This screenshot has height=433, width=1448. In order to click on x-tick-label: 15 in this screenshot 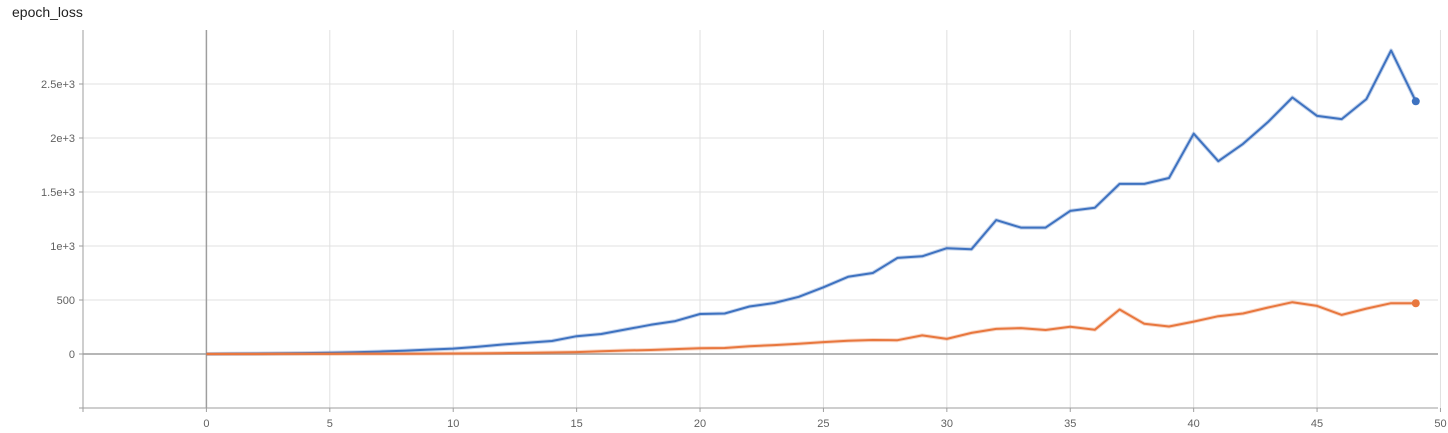, I will do `click(576, 424)`.